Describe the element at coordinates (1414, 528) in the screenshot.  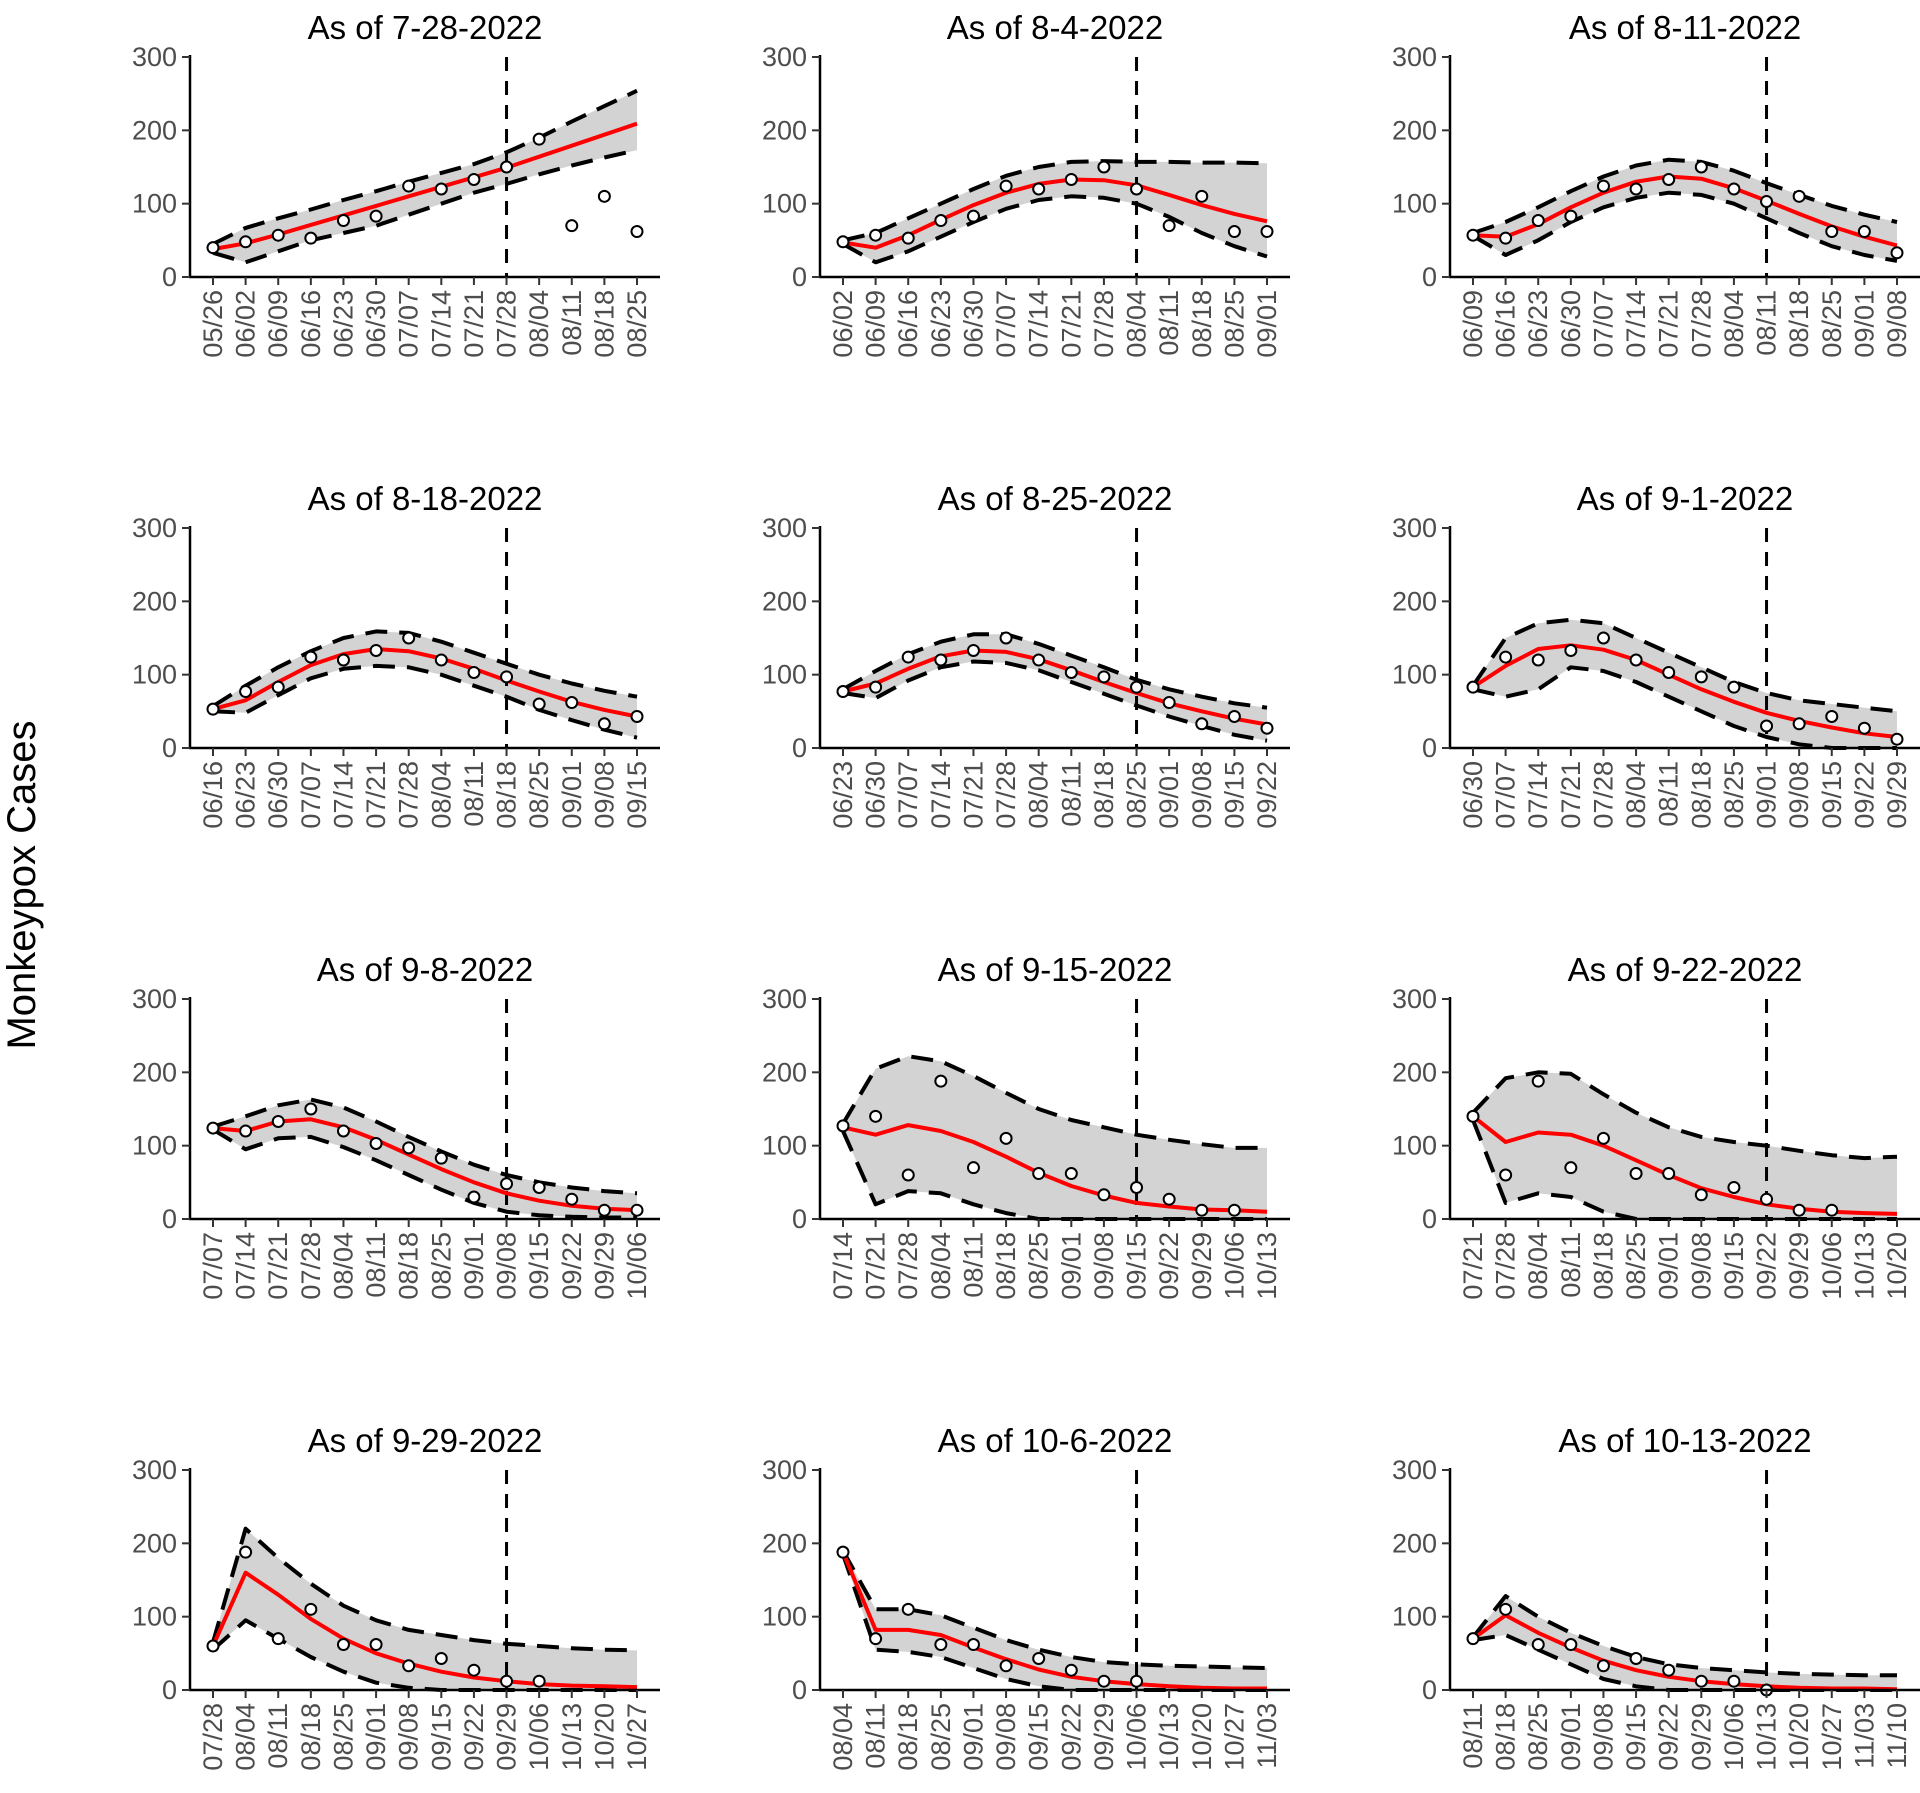
I see `y-tick-label: 300` at that location.